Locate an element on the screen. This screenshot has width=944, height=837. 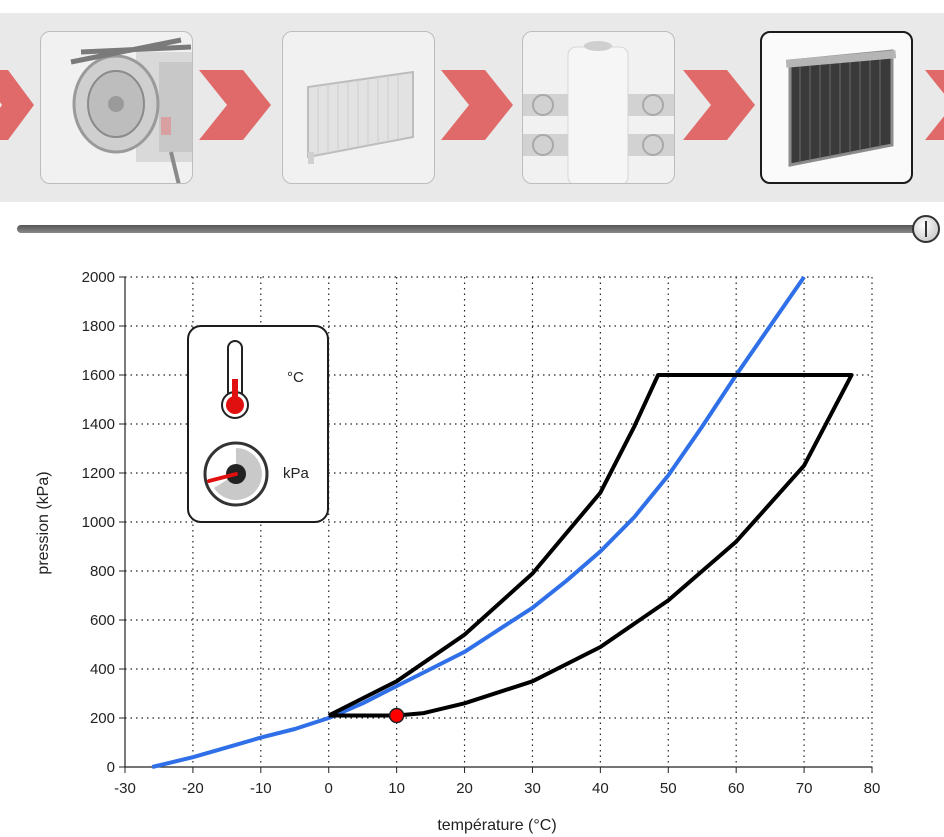
compressor-image is located at coordinates (131, 110).